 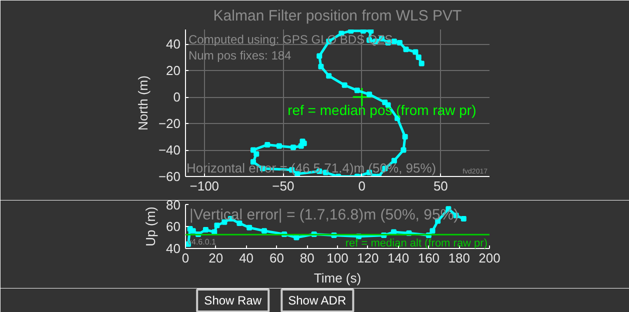 What do you see at coordinates (382, 110) in the screenshot?
I see `annotation: ref = median pos (from raw pr)` at bounding box center [382, 110].